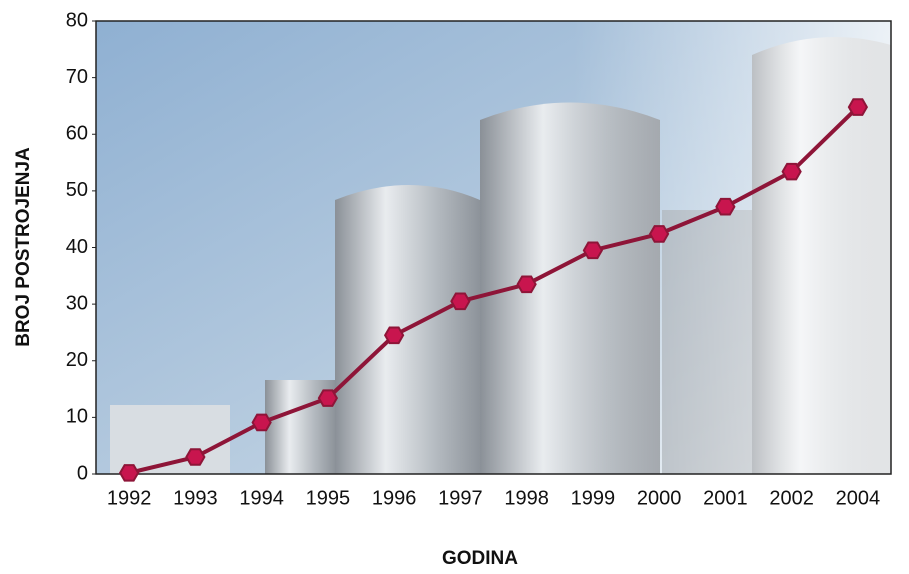 The height and width of the screenshot is (574, 909). Describe the element at coordinates (23, 247) in the screenshot. I see `y-axis-title: BROJ POSTROJENJA` at that location.